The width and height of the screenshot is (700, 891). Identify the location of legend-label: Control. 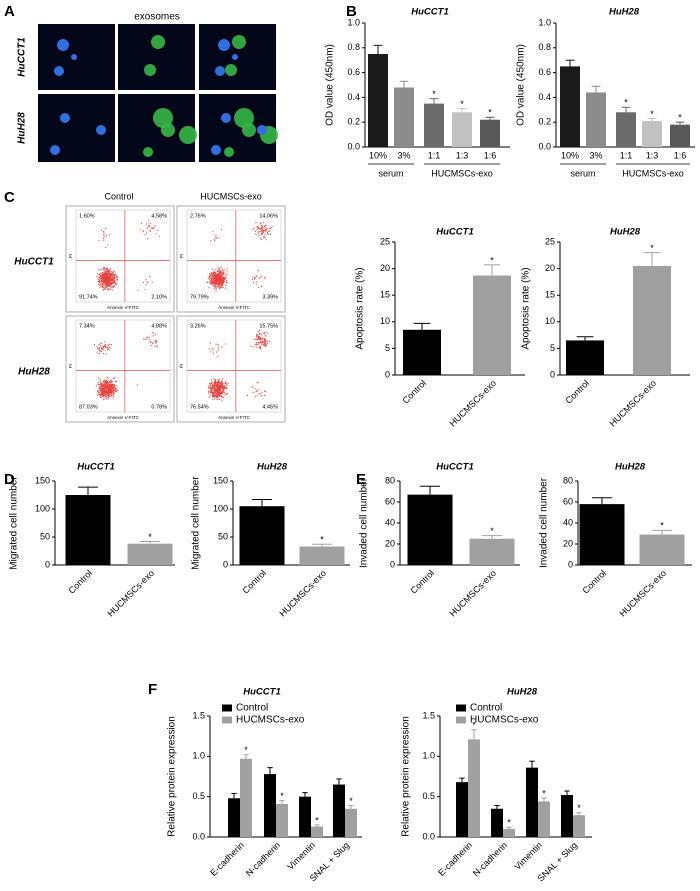
(486, 708).